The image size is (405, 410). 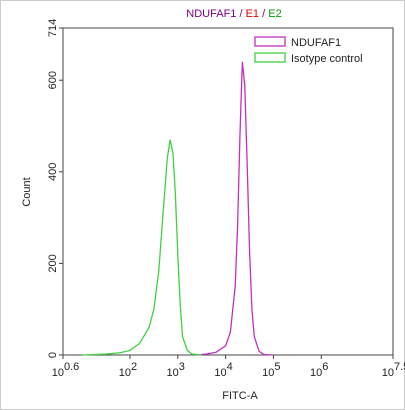 I want to click on y-tick-label: 200, so click(x=53, y=263).